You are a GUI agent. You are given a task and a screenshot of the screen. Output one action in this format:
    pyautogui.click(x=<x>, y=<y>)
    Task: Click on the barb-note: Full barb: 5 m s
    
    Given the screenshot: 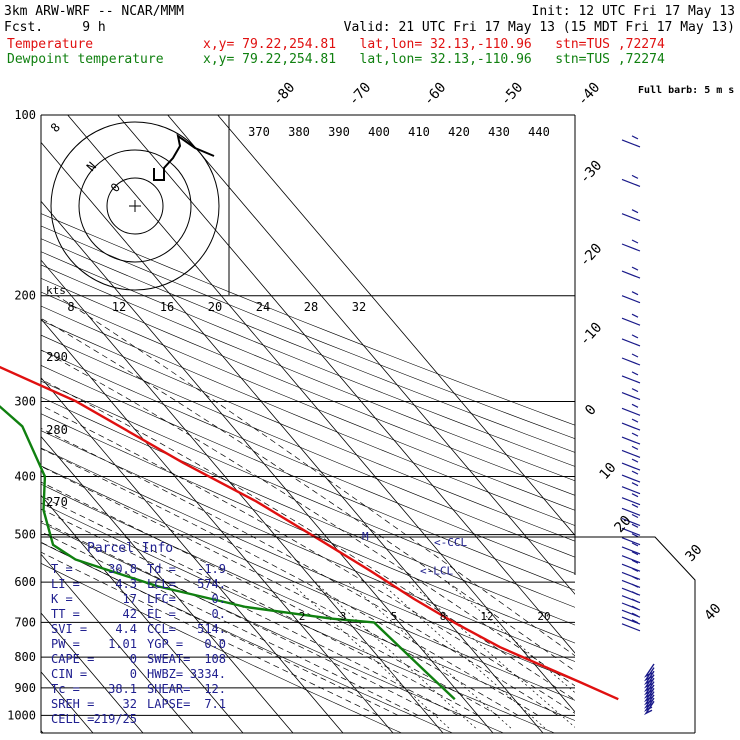 What is the action you would take?
    pyautogui.click(x=686, y=90)
    